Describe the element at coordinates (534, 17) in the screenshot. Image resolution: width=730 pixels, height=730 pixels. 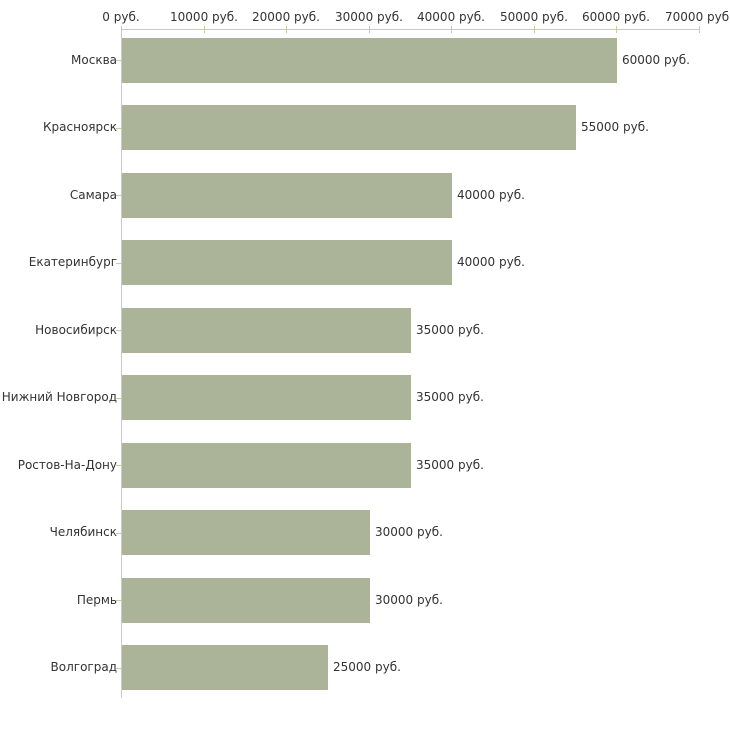
I see `x-axis-tick-label: 50000 руб.` at that location.